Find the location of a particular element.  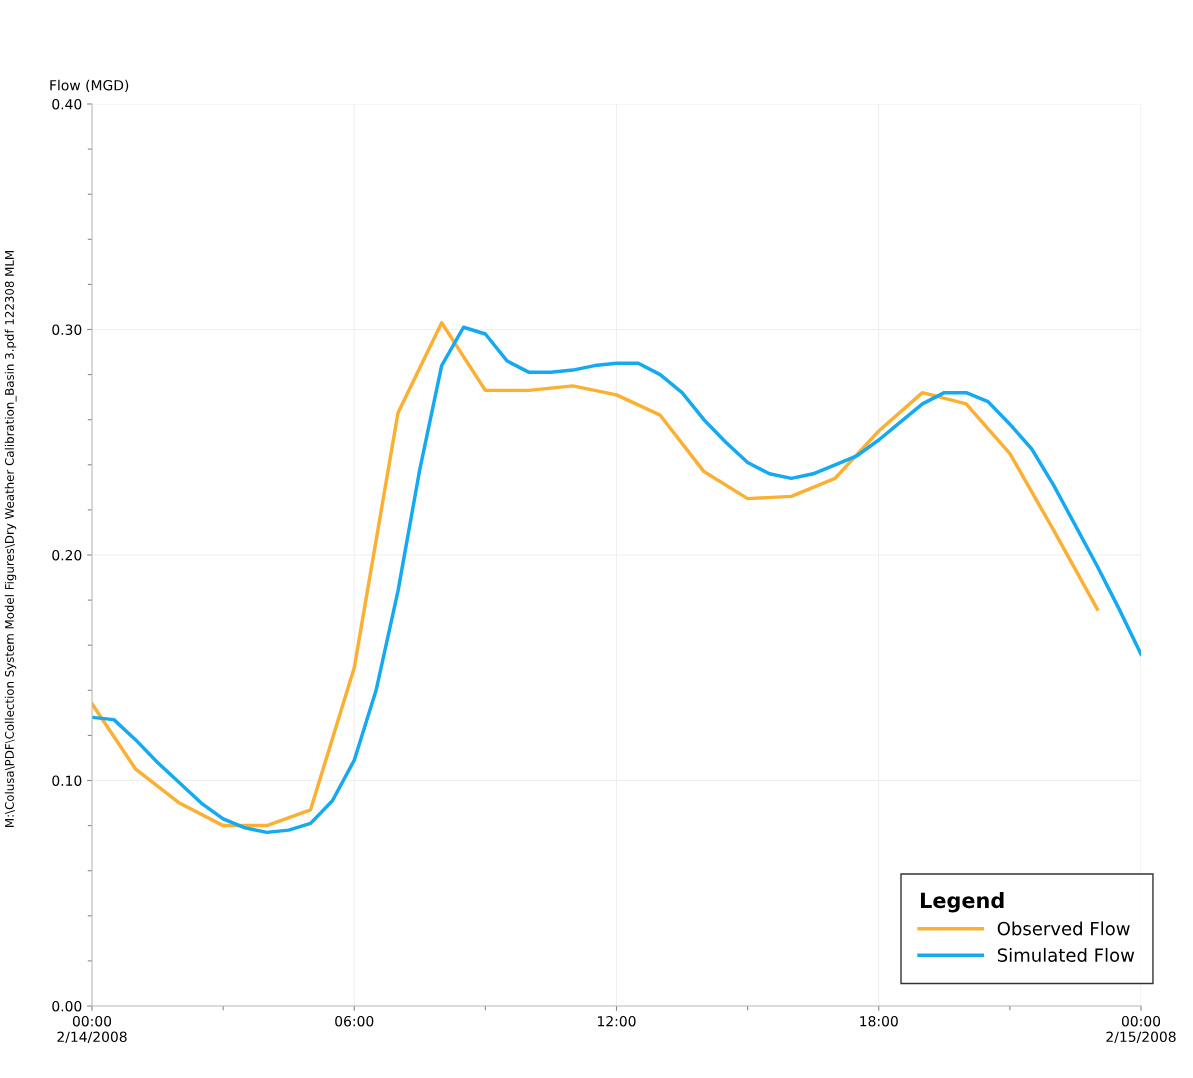

x-tick-label: 18:00 is located at coordinates (879, 1021).